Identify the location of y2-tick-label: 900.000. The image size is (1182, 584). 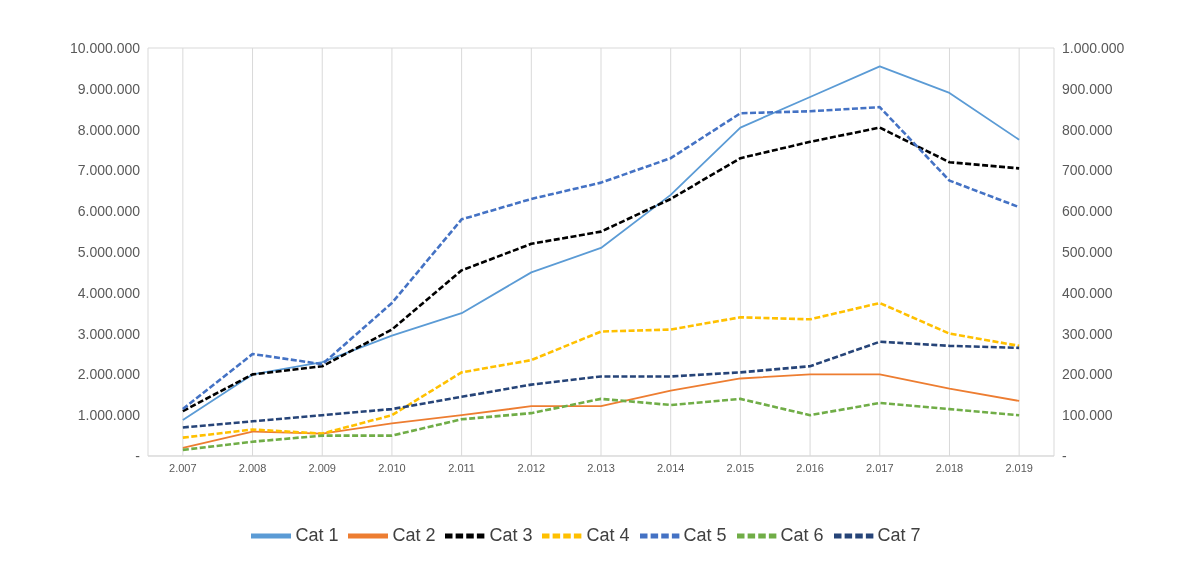
(1087, 88).